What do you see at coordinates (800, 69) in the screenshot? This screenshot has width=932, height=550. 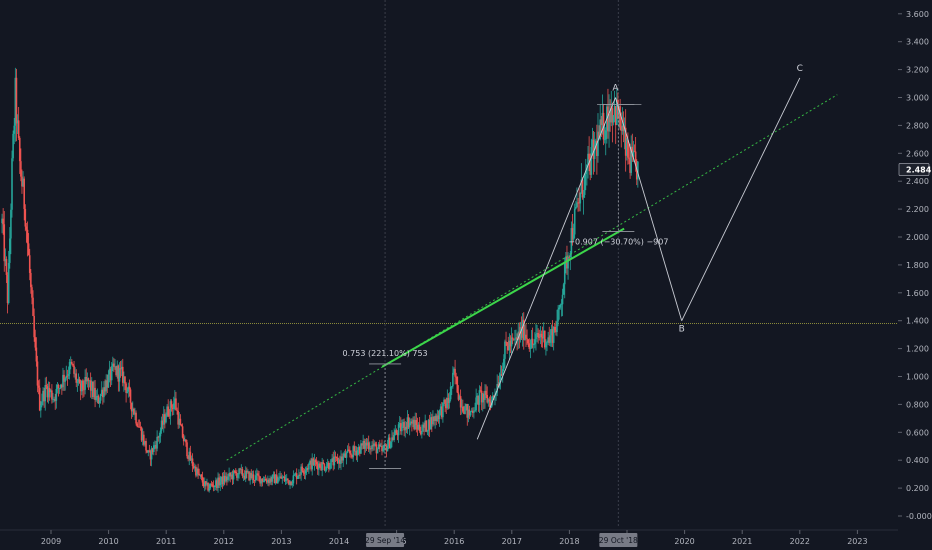 I see `wave-label-c: C` at bounding box center [800, 69].